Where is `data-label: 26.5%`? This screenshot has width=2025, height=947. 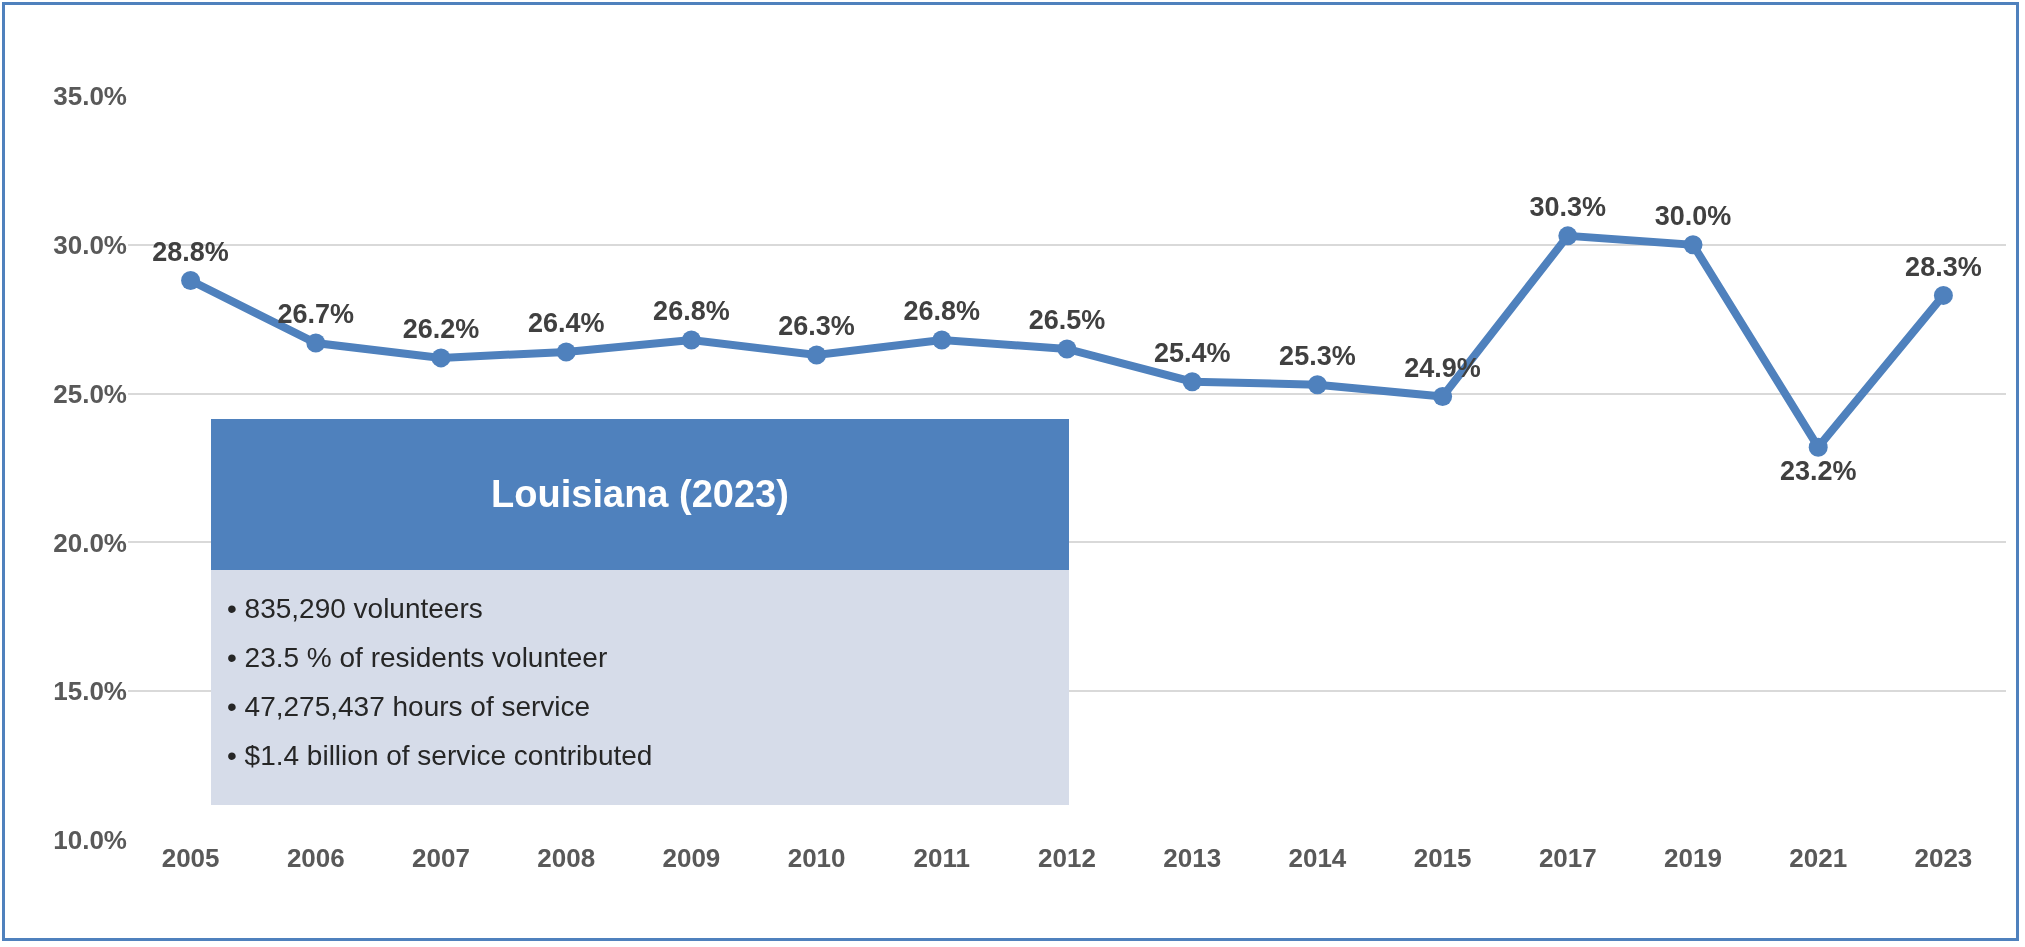 data-label: 26.5% is located at coordinates (1067, 320).